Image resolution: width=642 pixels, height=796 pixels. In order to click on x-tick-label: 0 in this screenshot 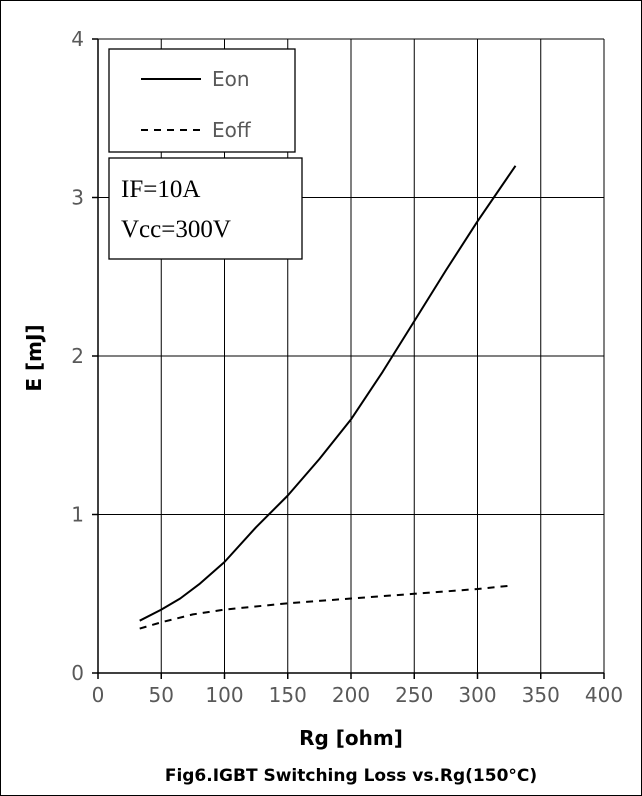, I will do `click(98, 695)`.